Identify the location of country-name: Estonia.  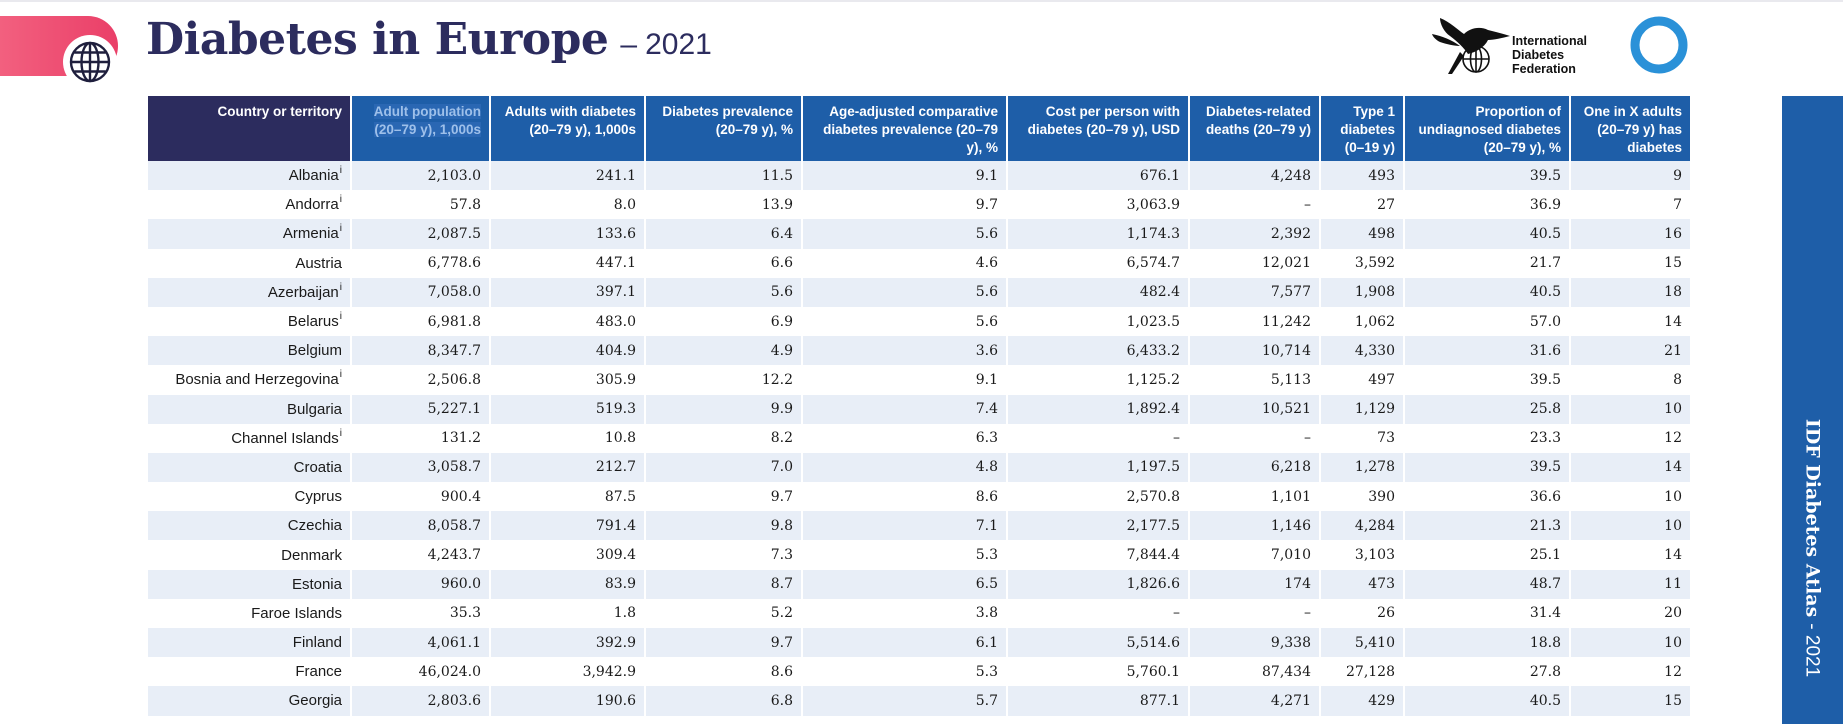
(316, 584).